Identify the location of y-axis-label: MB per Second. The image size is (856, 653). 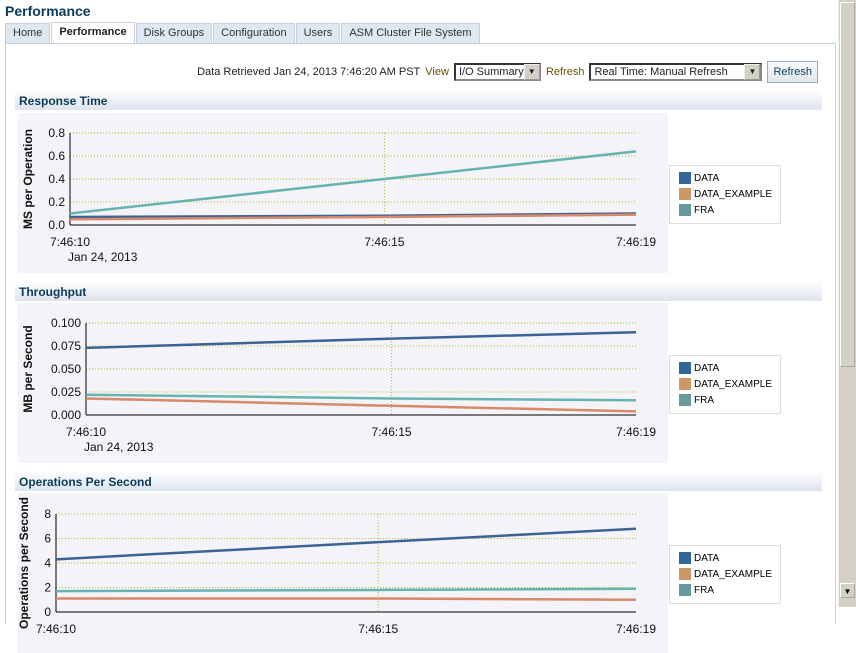
(28, 368).